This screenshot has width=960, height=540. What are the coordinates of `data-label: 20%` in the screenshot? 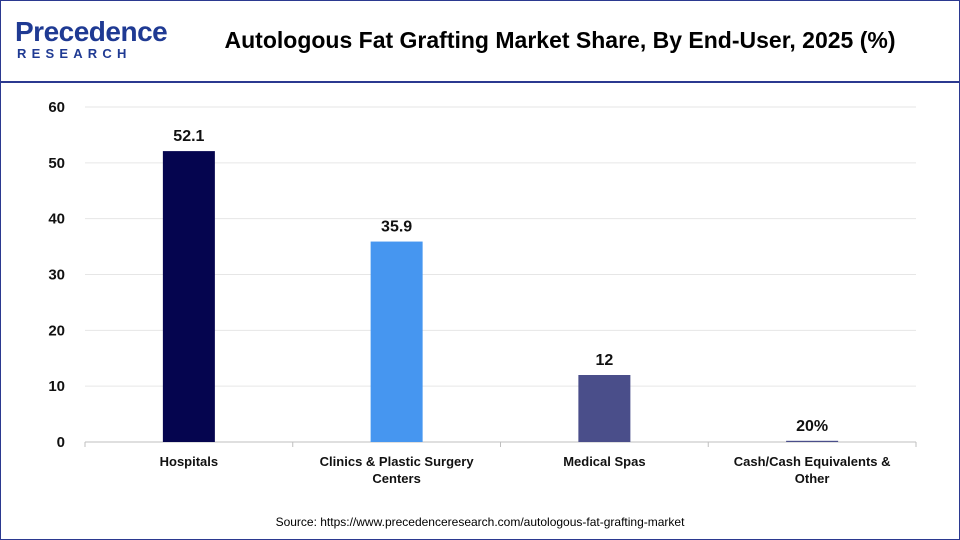 It's located at (812, 426).